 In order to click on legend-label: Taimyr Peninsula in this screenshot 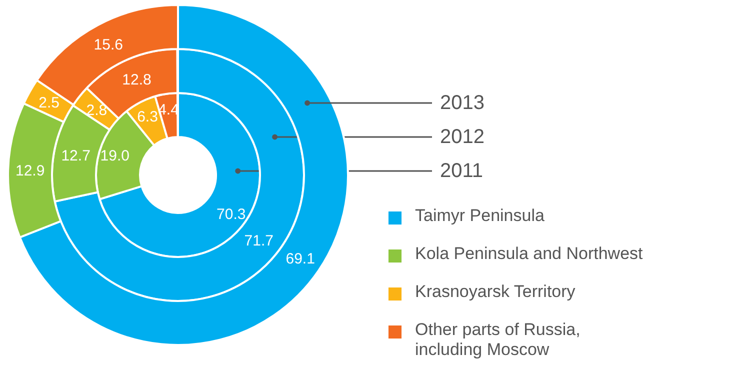, I will do `click(480, 215)`.